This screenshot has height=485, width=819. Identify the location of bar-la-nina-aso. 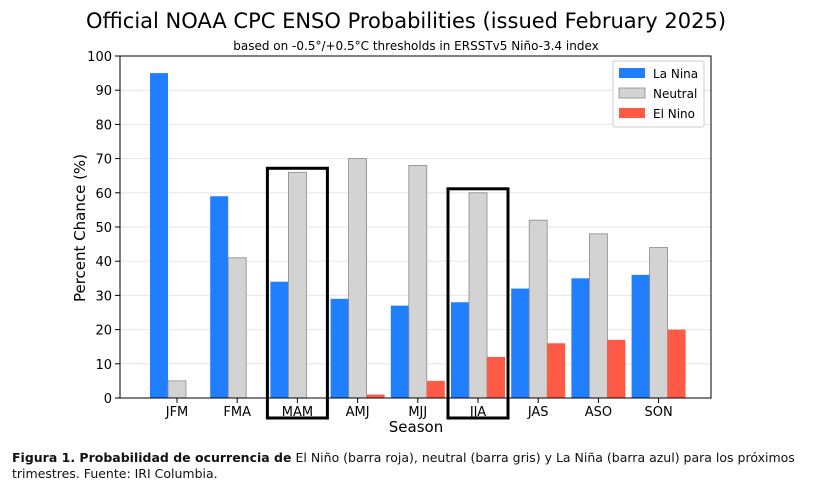
(580, 338).